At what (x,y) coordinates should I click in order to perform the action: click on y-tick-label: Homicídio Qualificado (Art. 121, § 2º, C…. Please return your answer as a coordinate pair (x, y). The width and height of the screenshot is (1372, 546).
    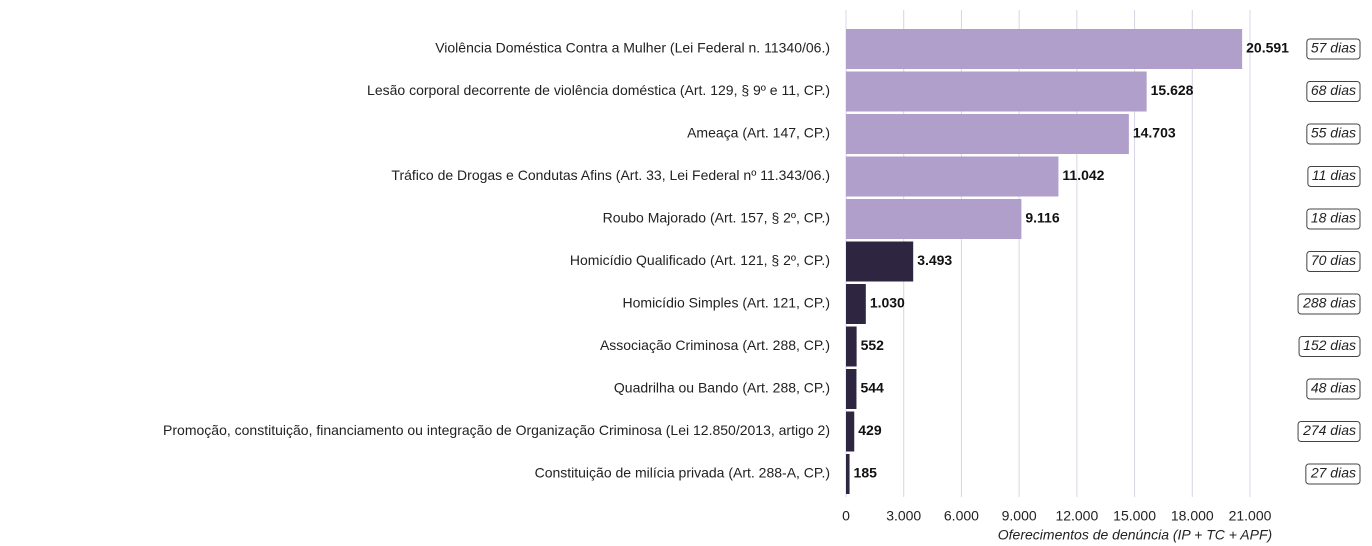
    Looking at the image, I should click on (700, 260).